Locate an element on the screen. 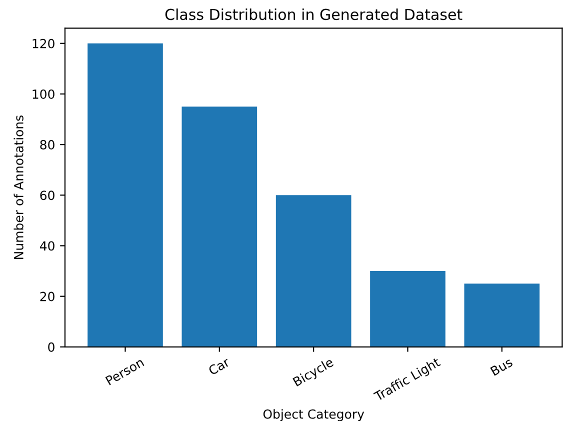 The image size is (565, 421). x-axis-title: Object Category is located at coordinates (313, 415).